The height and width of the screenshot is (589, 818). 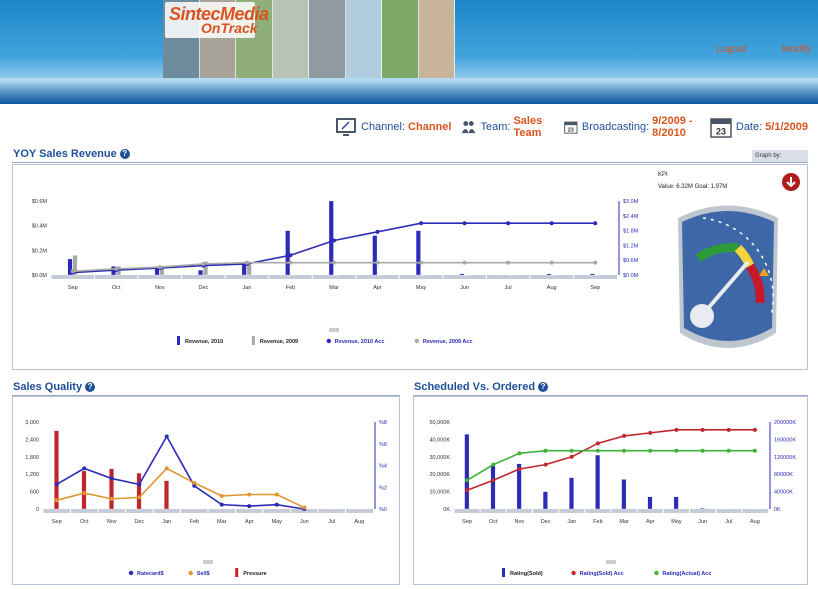 What do you see at coordinates (676, 522) in the screenshot?
I see `x-tick-label: May` at bounding box center [676, 522].